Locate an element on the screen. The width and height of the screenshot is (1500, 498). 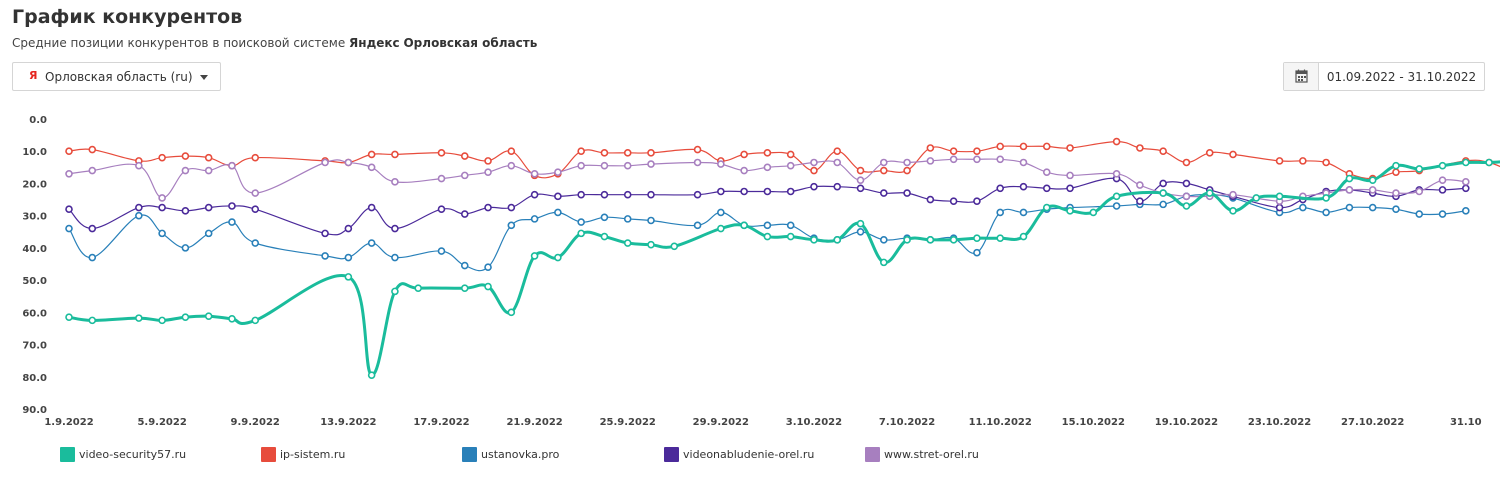
date-range-picker: 01.09.2022 - 31.10.2022 is located at coordinates (1384, 76).